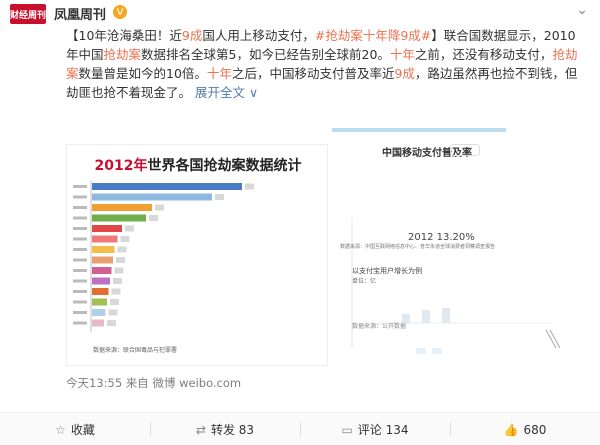  I want to click on chart-source: 数据来源：联合国毒品与犯罪署, so click(135, 350).